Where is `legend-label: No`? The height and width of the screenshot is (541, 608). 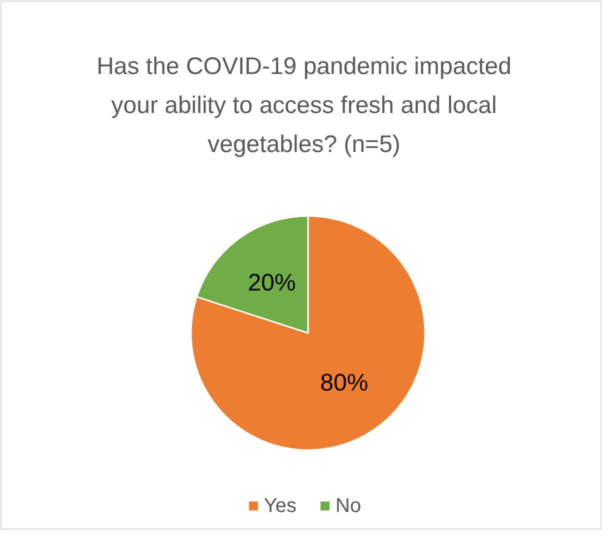 legend-label: No is located at coordinates (349, 506).